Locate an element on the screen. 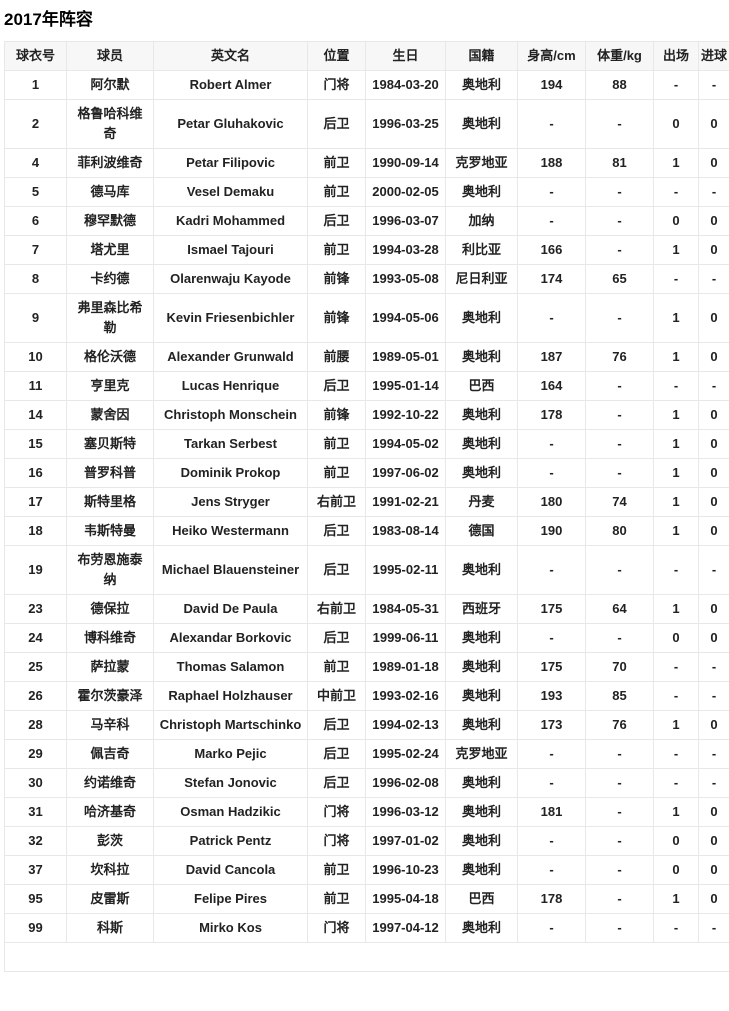 The image size is (729, 1011). roster-table-header: 球衣号 球员 英文名 位置 生日 国籍 身高/cm 体重/kg 出场 进球 is located at coordinates (366, 56).